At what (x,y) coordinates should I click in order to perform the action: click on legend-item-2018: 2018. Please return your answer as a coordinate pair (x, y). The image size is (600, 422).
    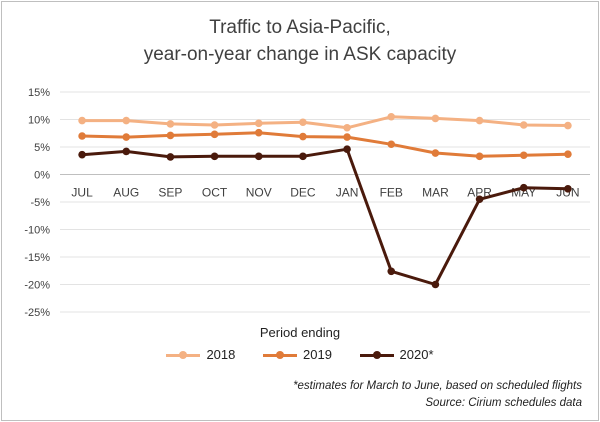
    Looking at the image, I should click on (200, 354).